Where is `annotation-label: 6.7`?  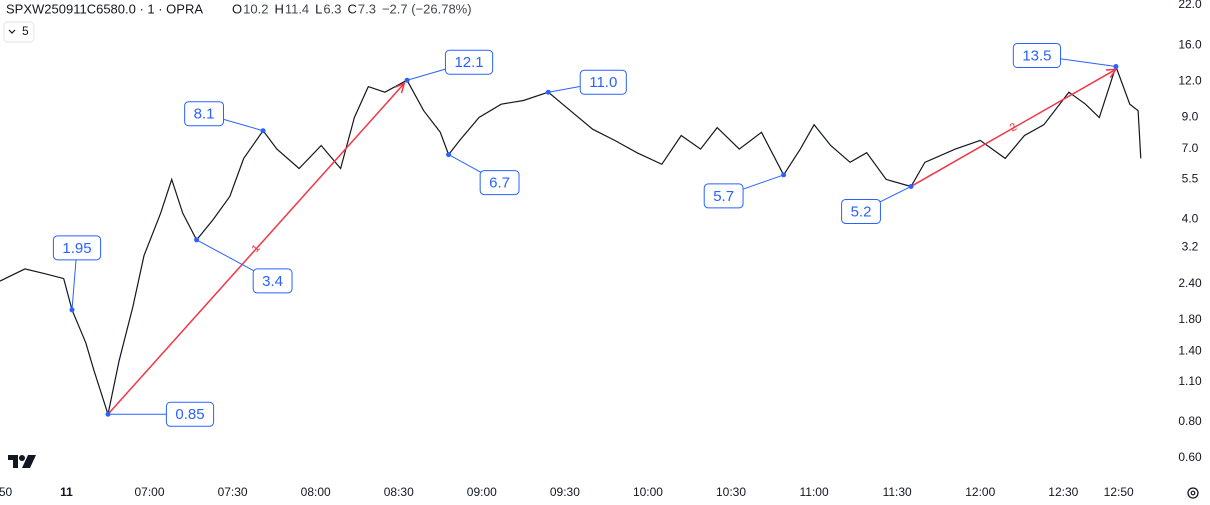 annotation-label: 6.7 is located at coordinates (499, 183).